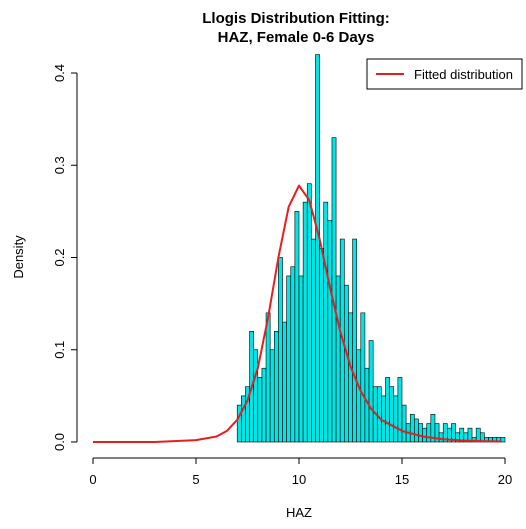 The height and width of the screenshot is (529, 526). Describe the element at coordinates (295, 18) in the screenshot. I see `chart-title-line-1: Llogis Distribution Fitting:` at that location.